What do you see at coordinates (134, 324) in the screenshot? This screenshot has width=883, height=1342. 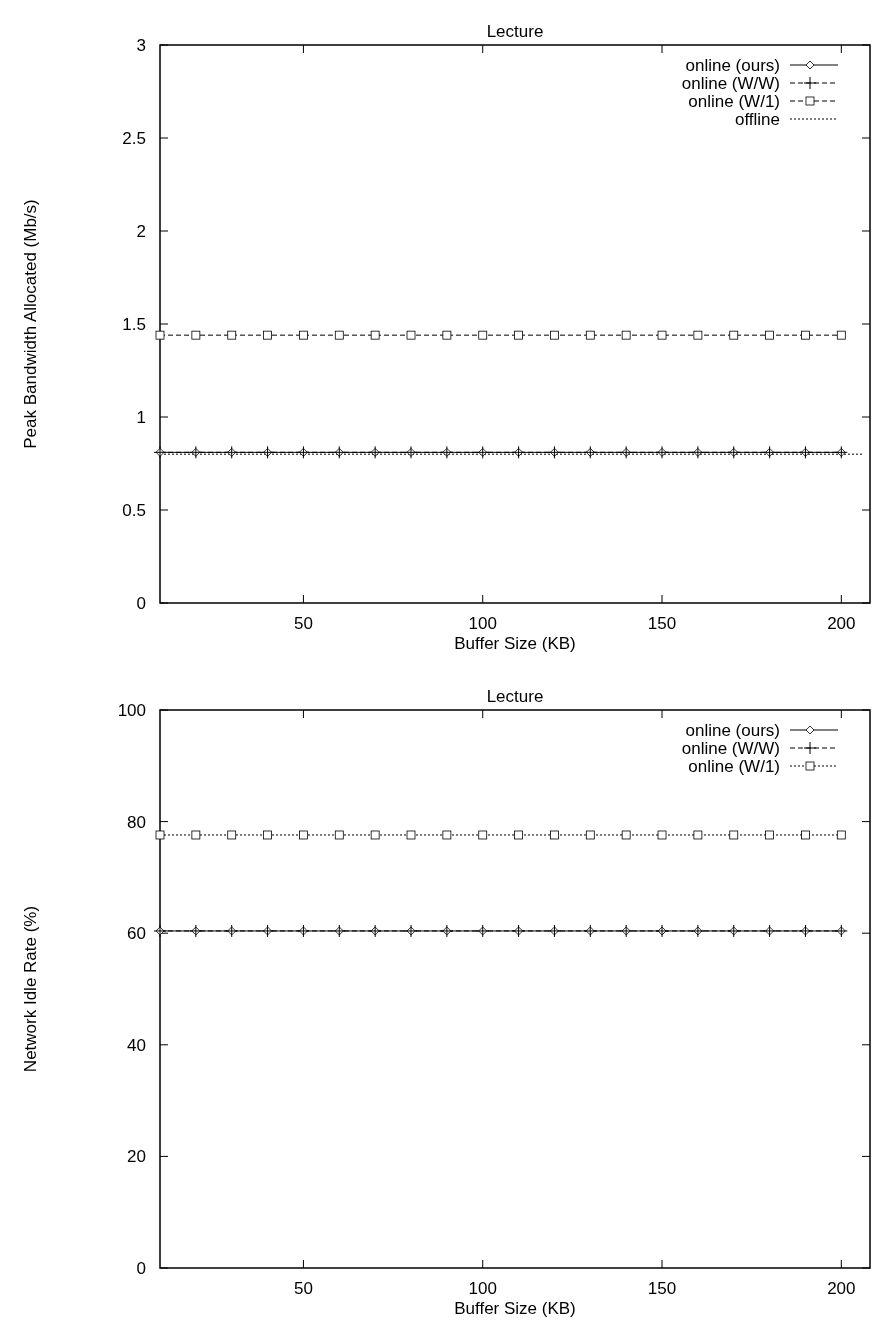 I see `y-tick-label: 1.5` at bounding box center [134, 324].